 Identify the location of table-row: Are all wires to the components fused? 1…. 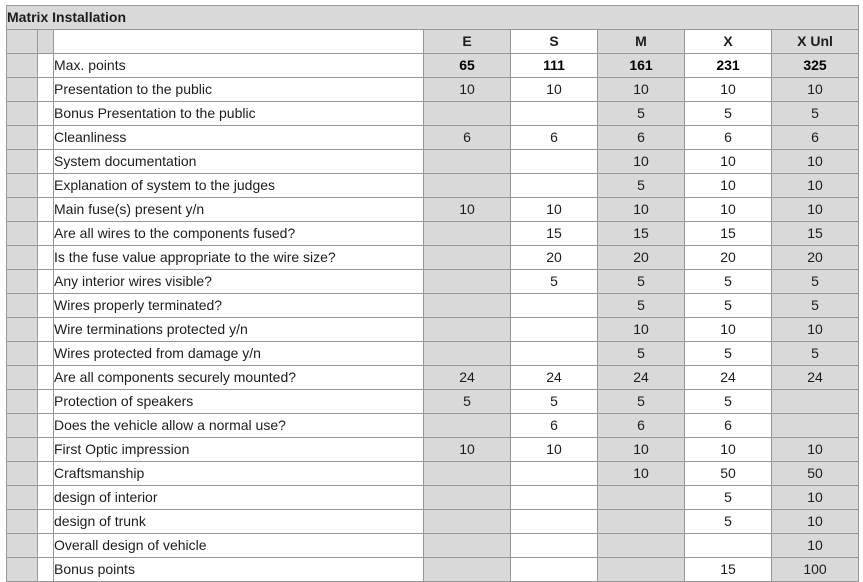
(433, 233).